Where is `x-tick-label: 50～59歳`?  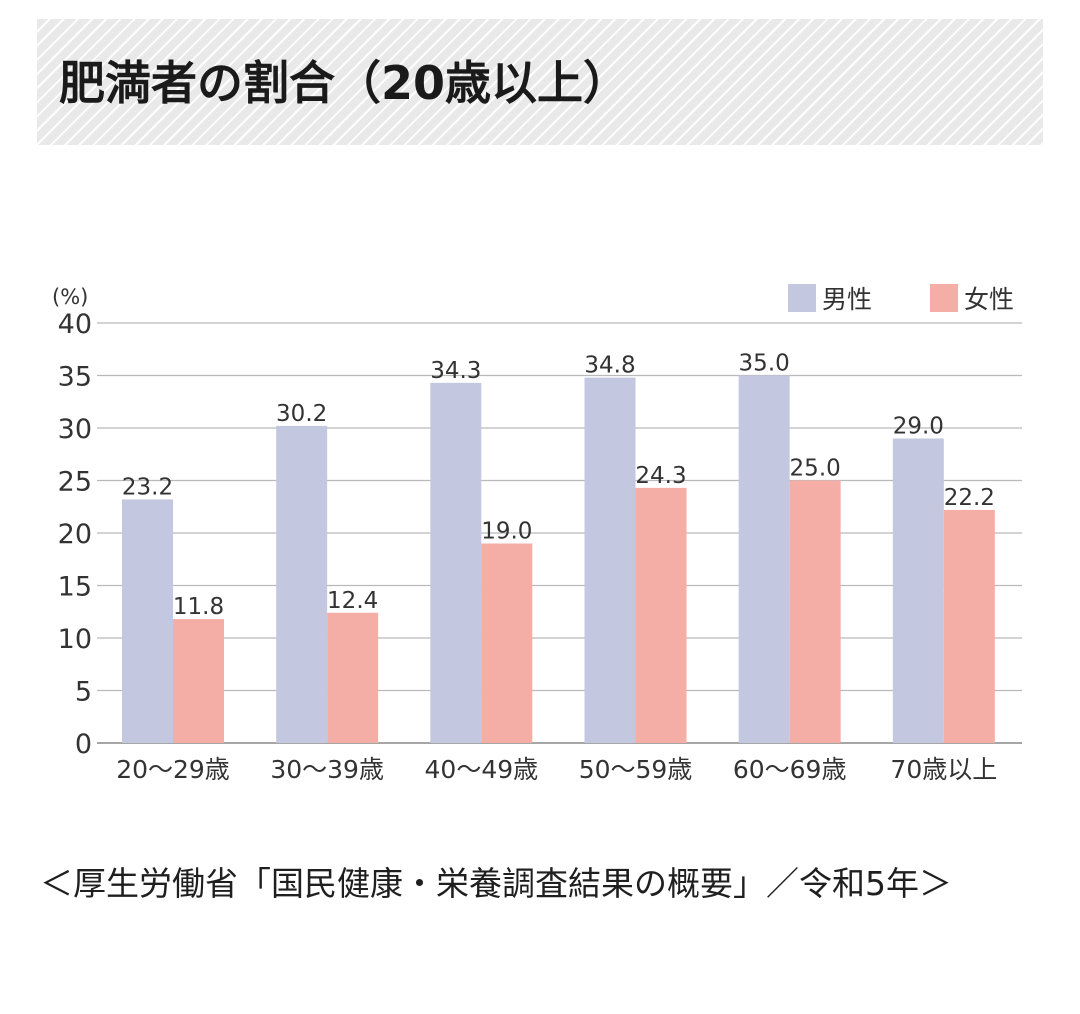 x-tick-label: 50～59歳 is located at coordinates (636, 769).